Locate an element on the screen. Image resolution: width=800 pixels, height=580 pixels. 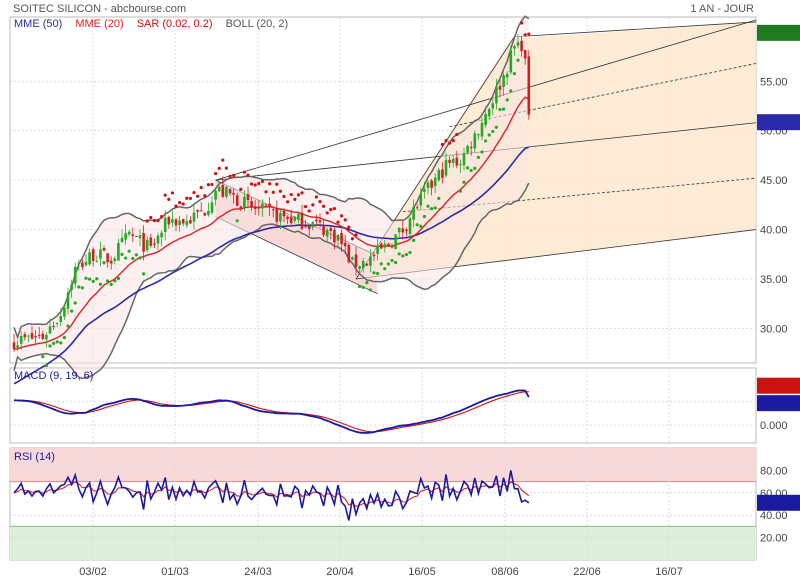
x-tick-label: 01/03 is located at coordinates (175, 572).